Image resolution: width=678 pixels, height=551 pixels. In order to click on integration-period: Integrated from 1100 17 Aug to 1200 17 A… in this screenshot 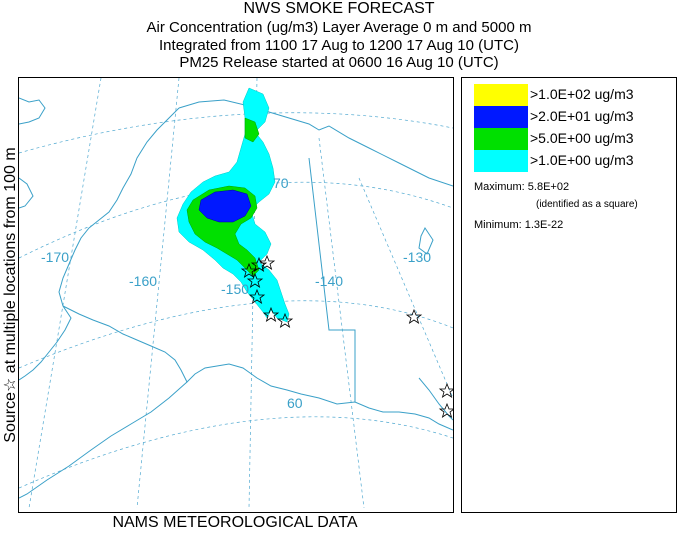, I will do `click(339, 45)`.